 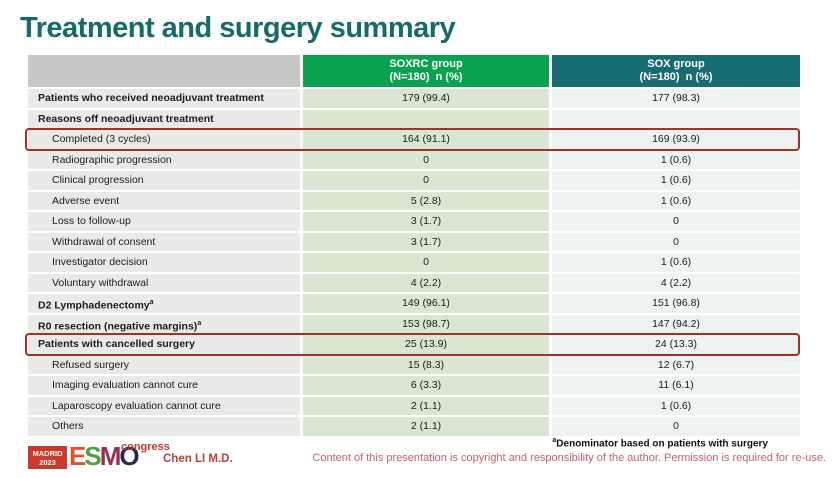 What do you see at coordinates (77, 456) in the screenshot?
I see `esmo-letter-e: E` at bounding box center [77, 456].